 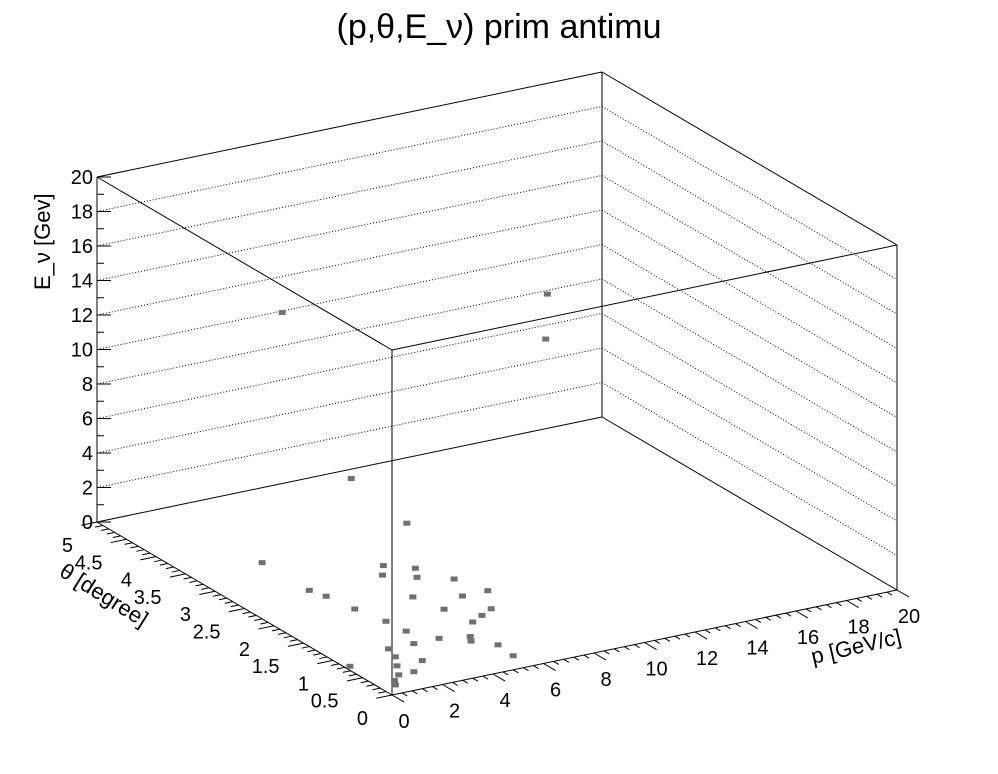 I want to click on z-tick-label: 4, so click(x=87, y=454).